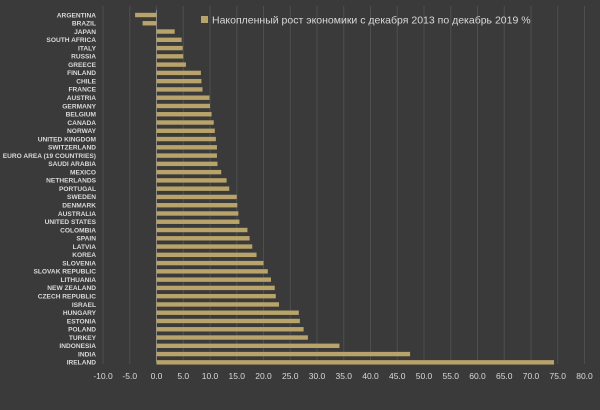 This screenshot has height=410, width=600. Describe the element at coordinates (84, 305) in the screenshot. I see `category-label: ISRAEL` at that location.